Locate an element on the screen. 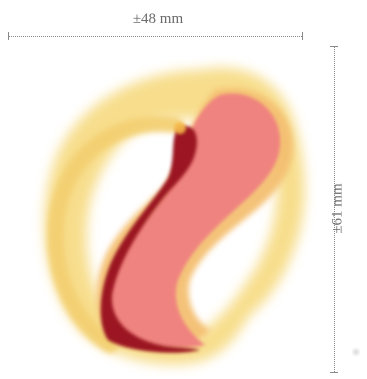  width-dimension-line is located at coordinates (155, 36).